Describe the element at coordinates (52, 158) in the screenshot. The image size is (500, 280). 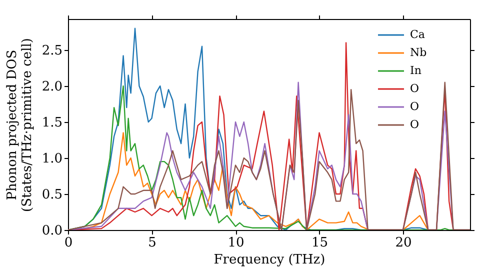
I see `y-tick-label: 1.0` at that location.